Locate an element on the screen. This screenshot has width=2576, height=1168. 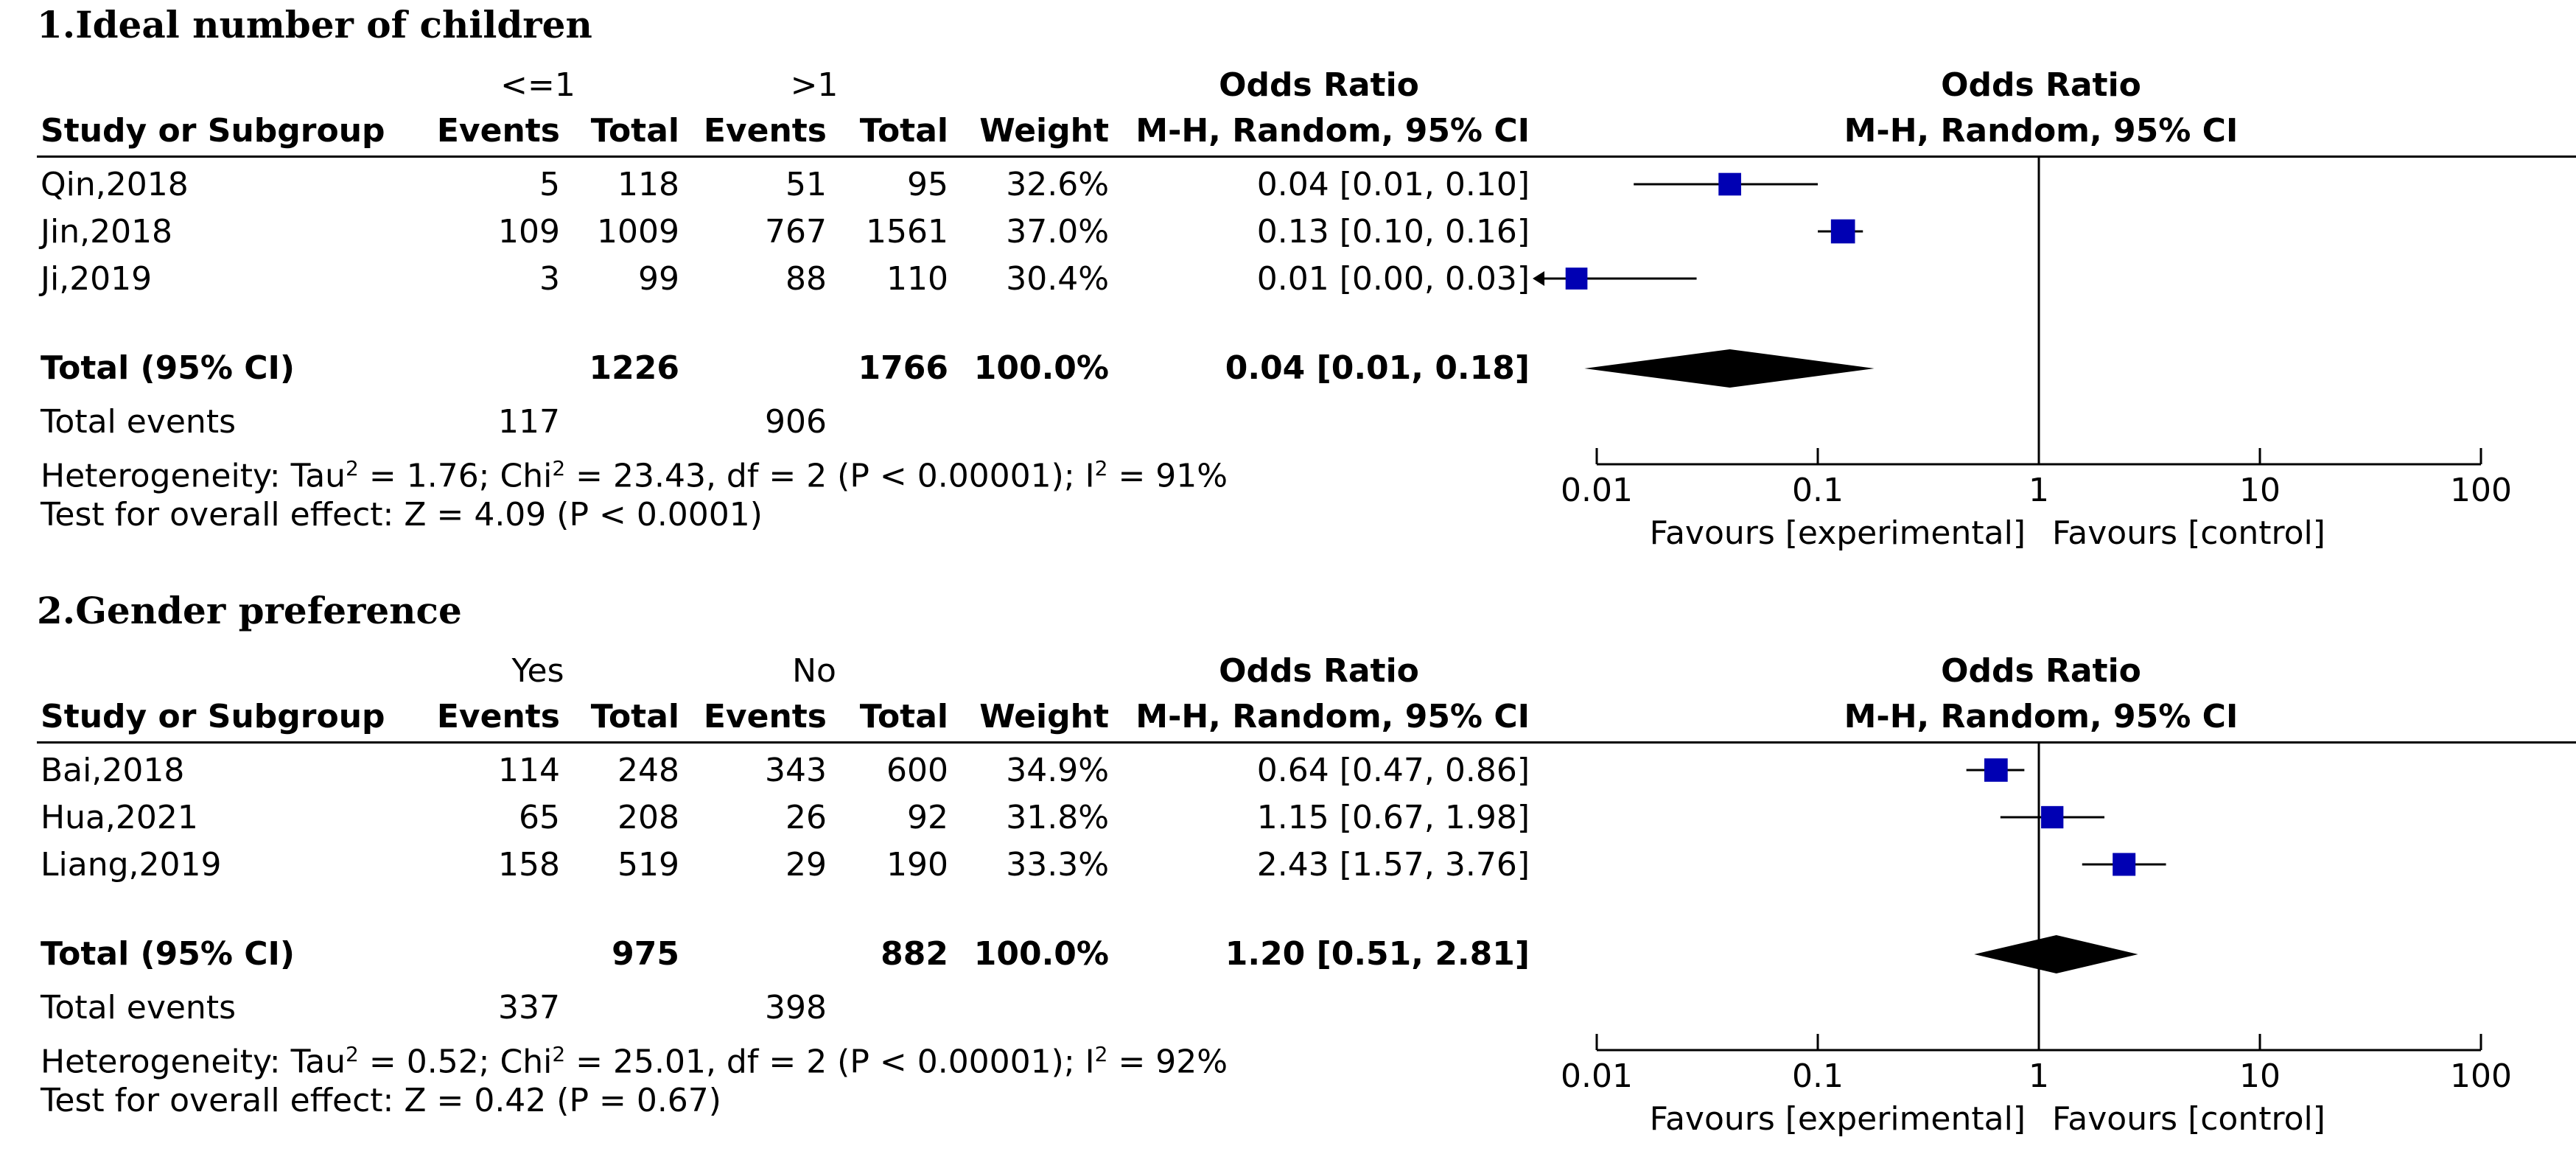
total1-cell: 248 is located at coordinates (648, 771).